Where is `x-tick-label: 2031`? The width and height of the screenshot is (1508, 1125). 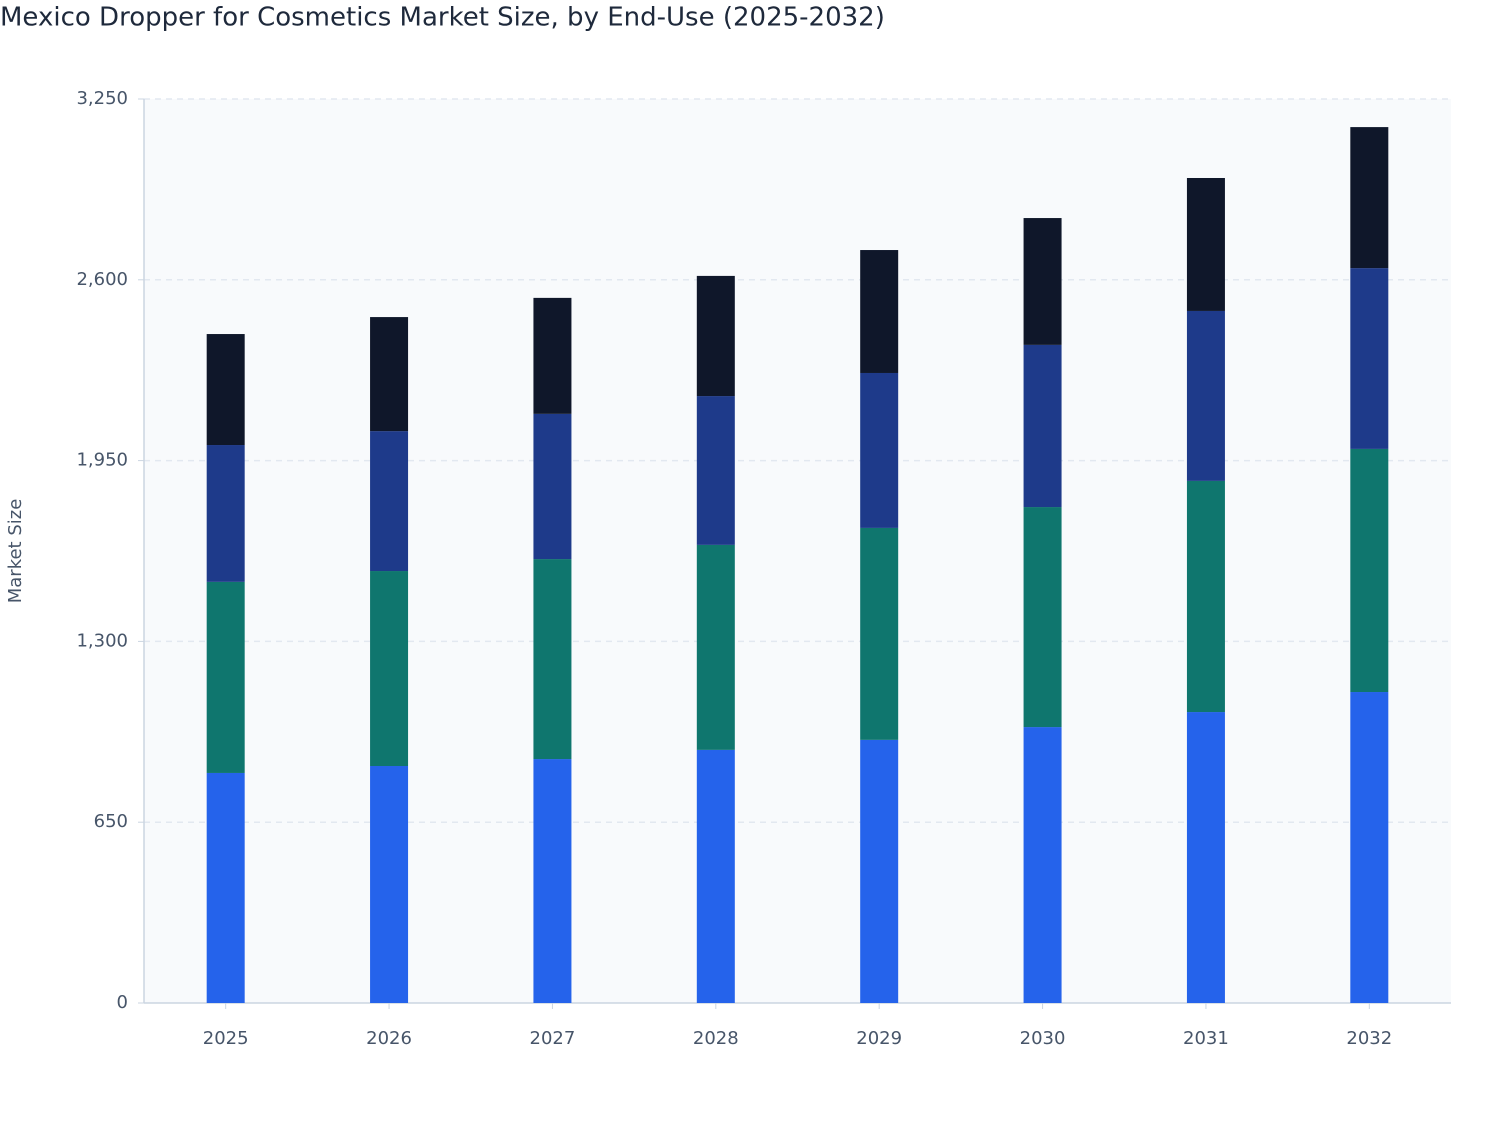 x-tick-label: 2031 is located at coordinates (1206, 1038).